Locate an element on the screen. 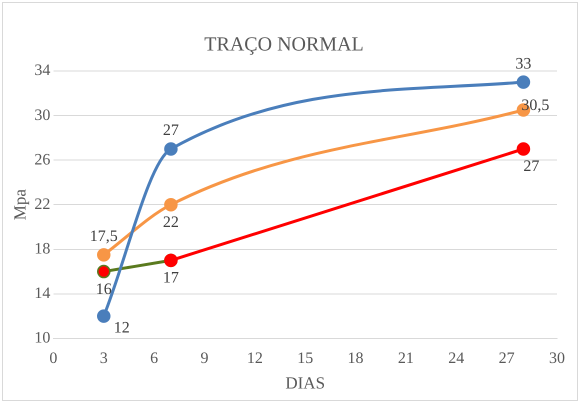  data-label: 30,5 is located at coordinates (535, 105).